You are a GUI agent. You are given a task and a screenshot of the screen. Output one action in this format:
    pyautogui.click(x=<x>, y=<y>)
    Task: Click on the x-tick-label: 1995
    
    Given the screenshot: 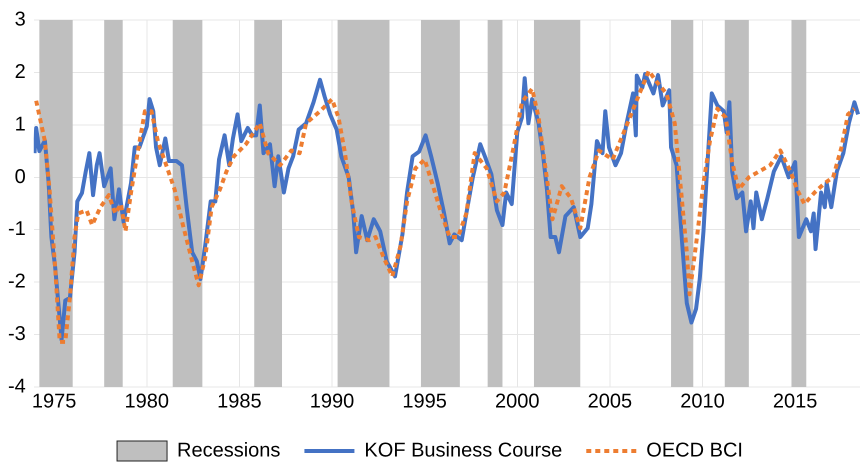 What is the action you would take?
    pyautogui.click(x=424, y=401)
    